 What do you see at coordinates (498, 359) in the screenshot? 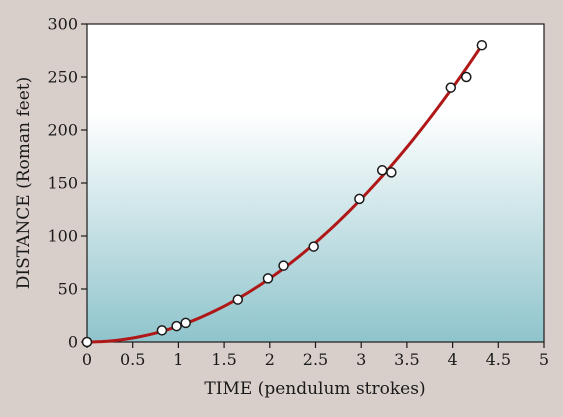
I see `x-tick-label: 4.5` at bounding box center [498, 359].